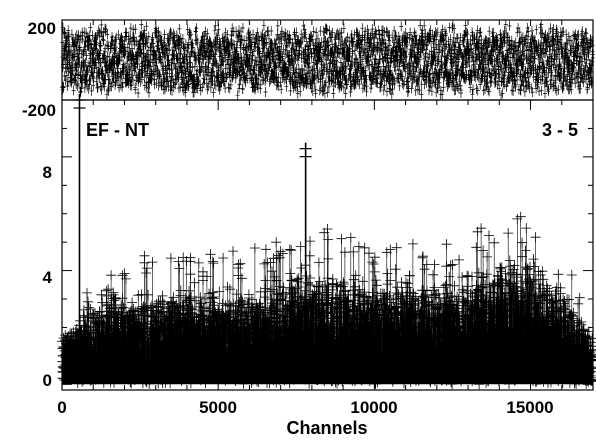 This screenshot has height=443, width=596. Describe the element at coordinates (218, 407) in the screenshot. I see `main-xtick-label-5000: 5000` at that location.